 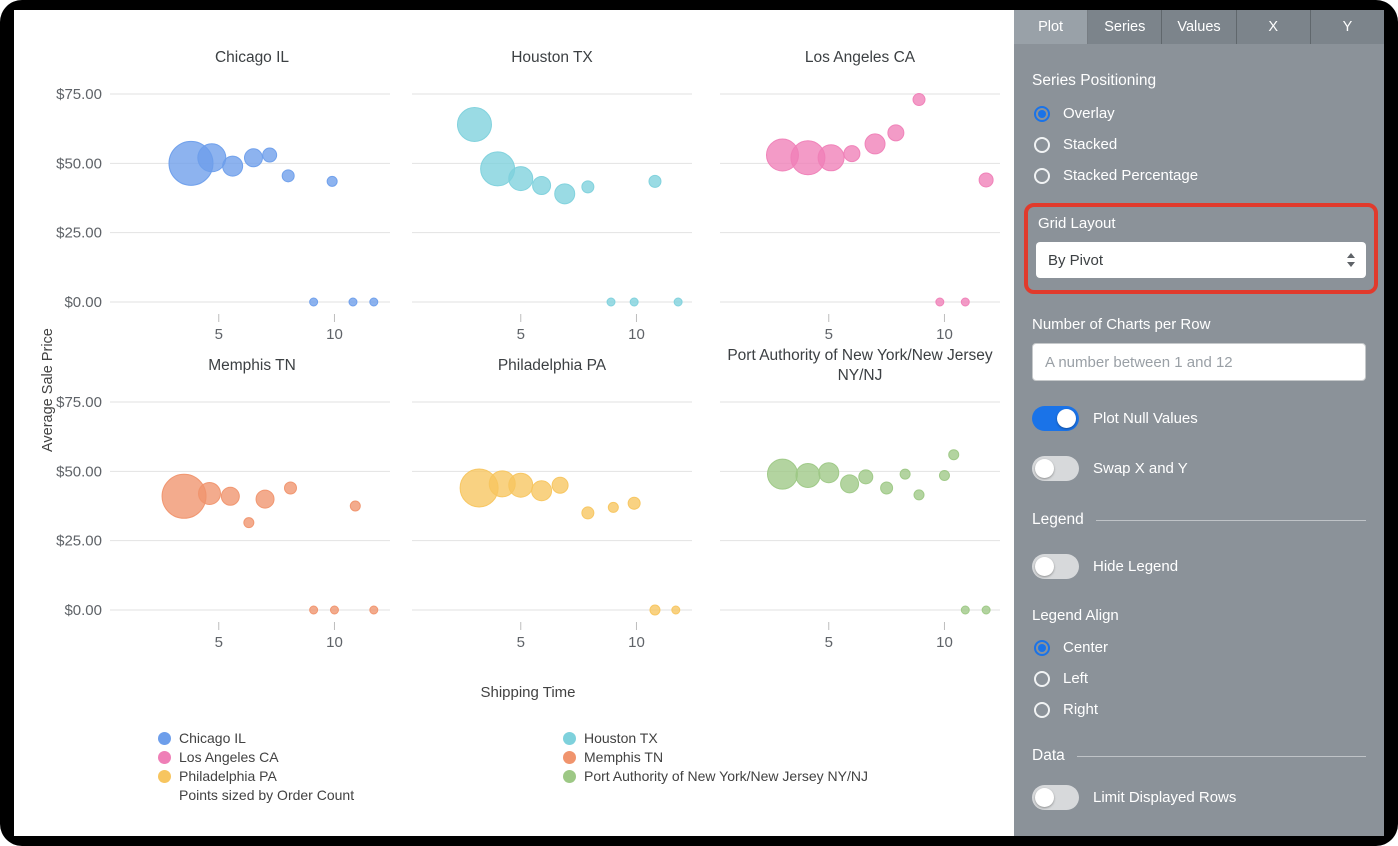 I want to click on limit-displayed-rows-toggle-row: Limit Displayed Rows, so click(x=1199, y=797).